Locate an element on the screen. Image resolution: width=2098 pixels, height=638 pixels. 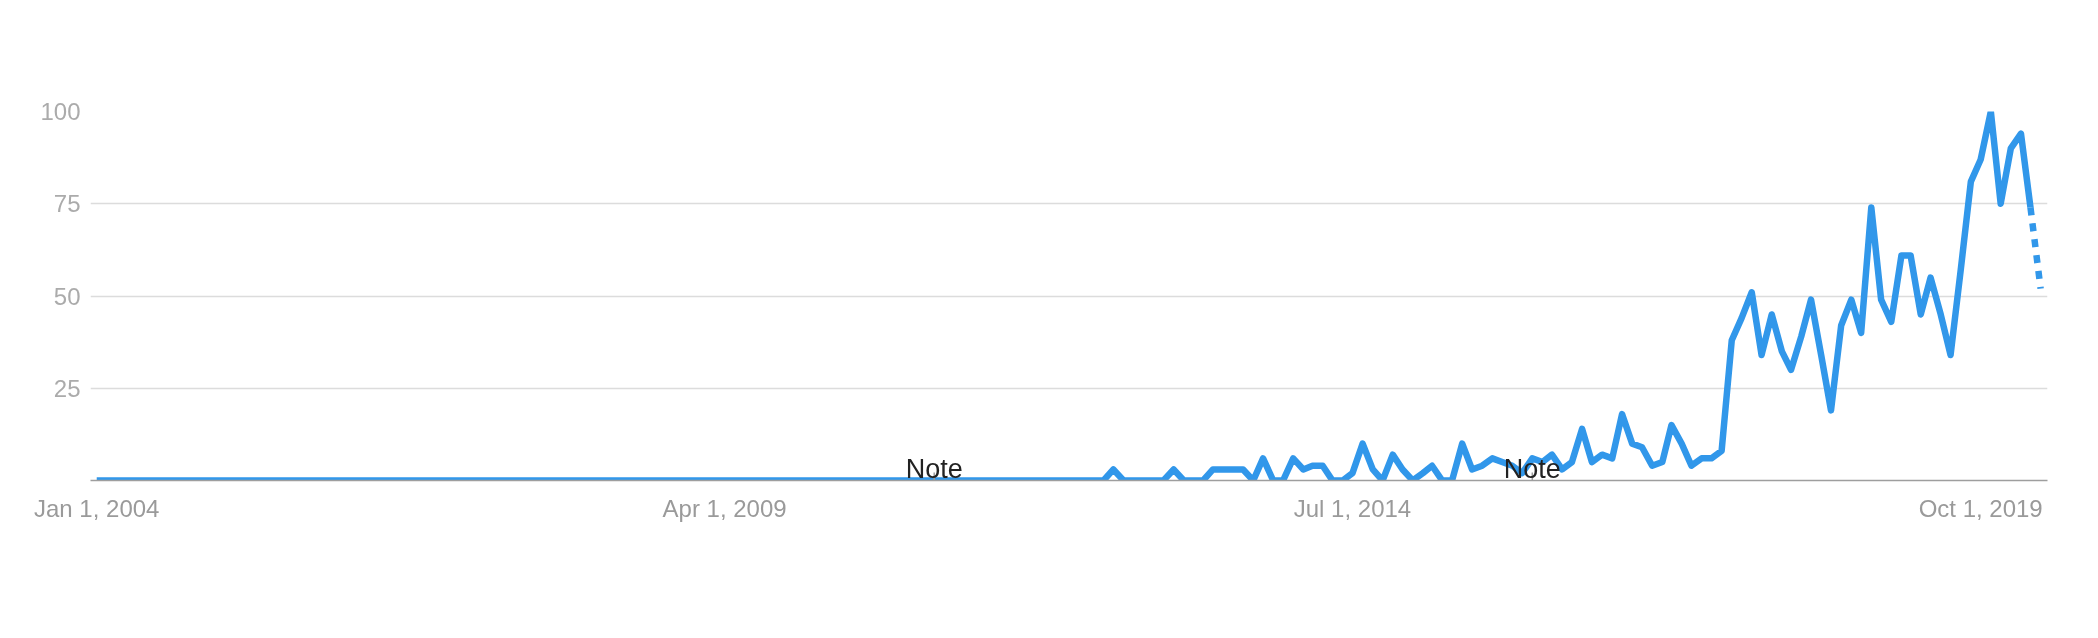
x-tick-label: Jan 1, 2004 is located at coordinates (97, 508).